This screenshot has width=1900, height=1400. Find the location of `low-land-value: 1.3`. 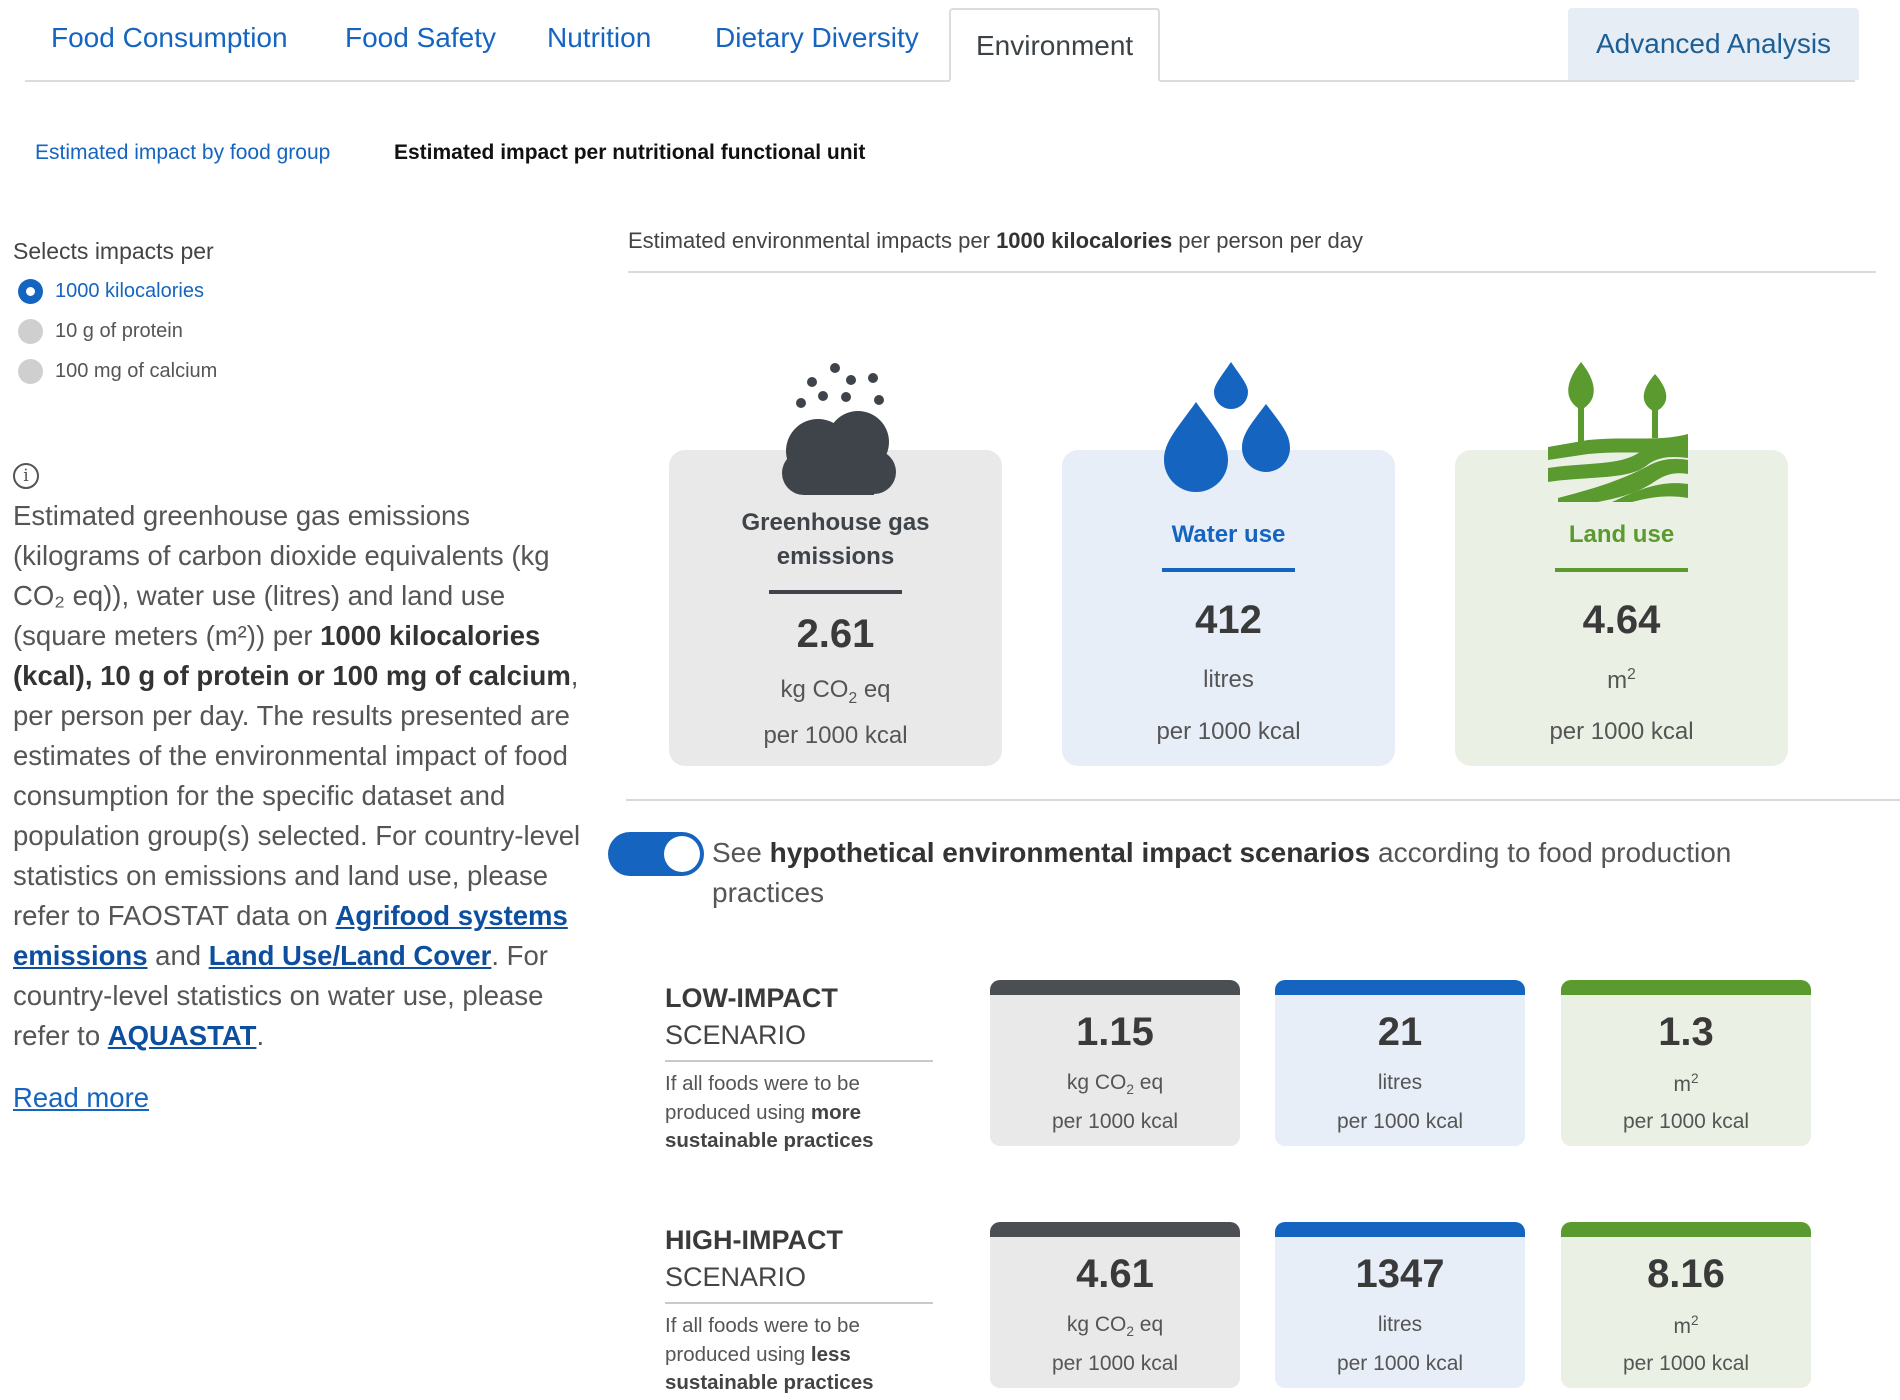

low-land-value: 1.3 is located at coordinates (1686, 1032).